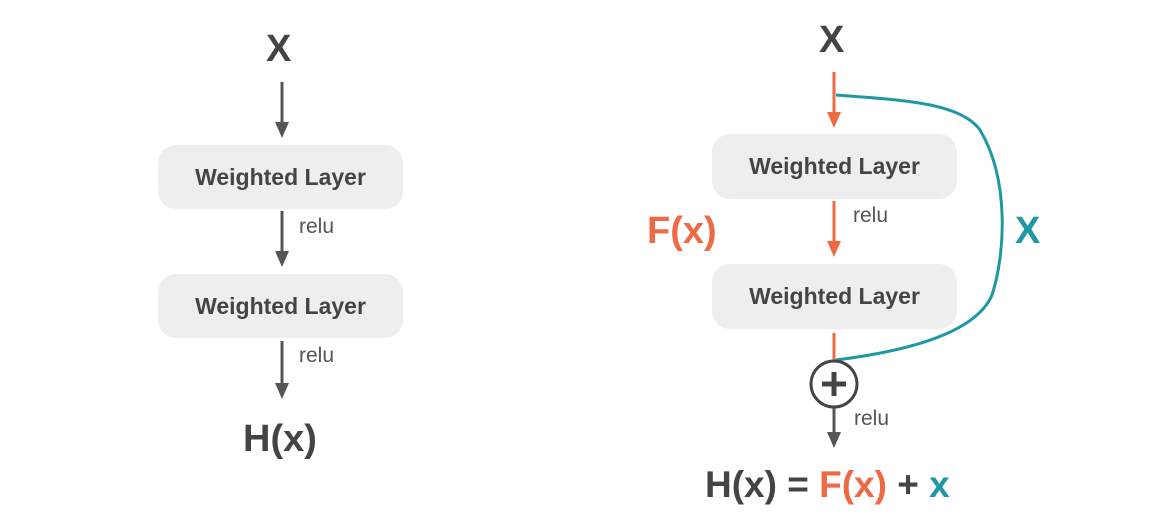  What do you see at coordinates (280, 177) in the screenshot?
I see `plain-weighted-layer-1: Weighted Layer` at bounding box center [280, 177].